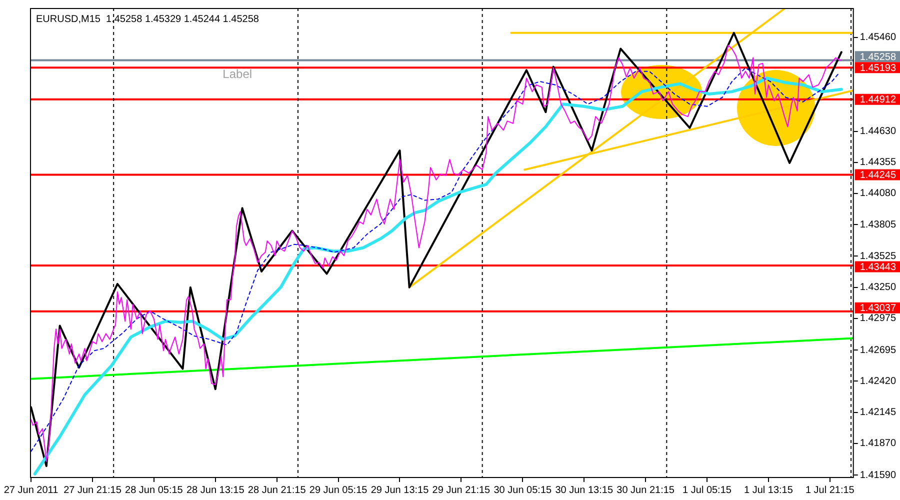  Describe the element at coordinates (878, 57) in the screenshot. I see `ref-line-label: 1.45258` at that location.